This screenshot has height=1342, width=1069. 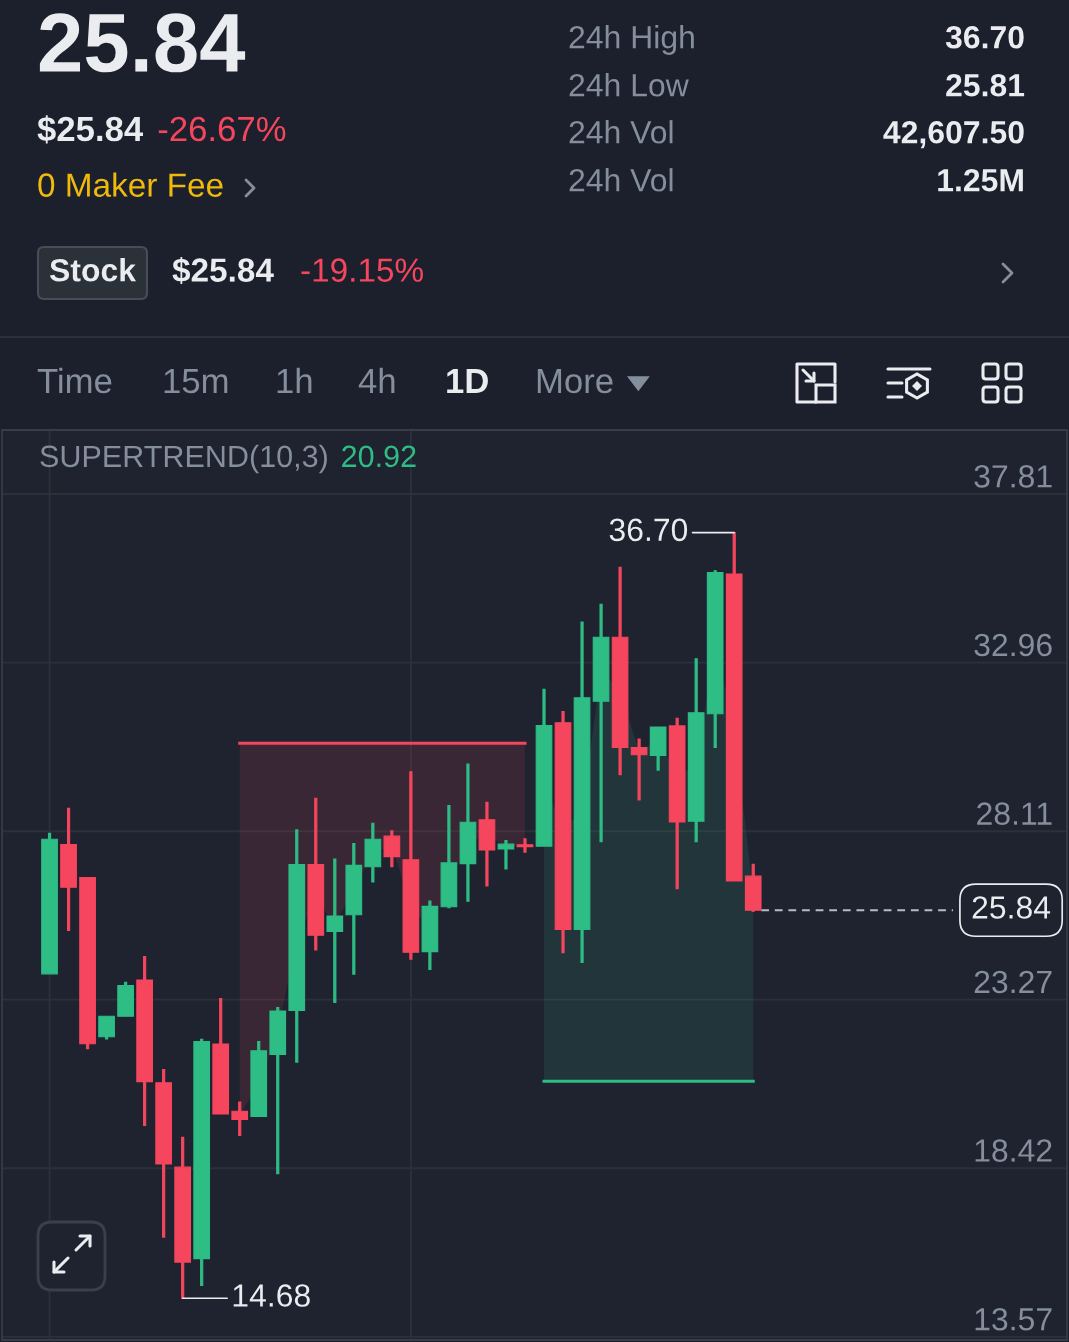 I want to click on text: More, so click(x=575, y=381).